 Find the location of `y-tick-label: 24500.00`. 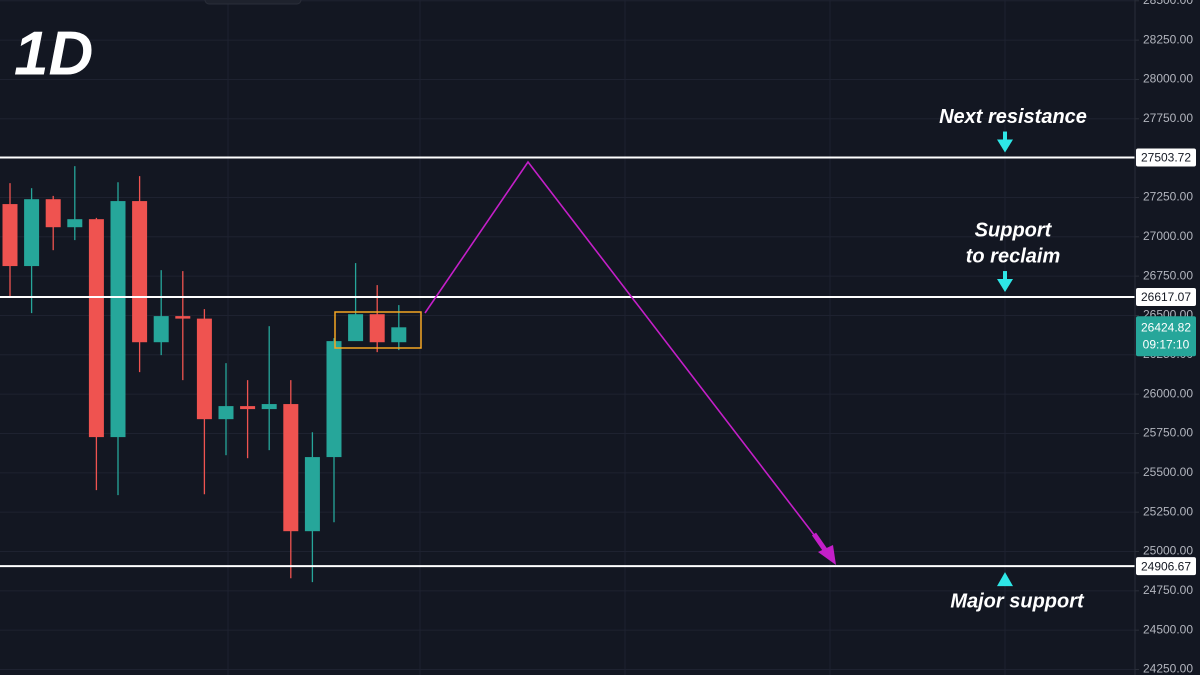

y-tick-label: 24500.00 is located at coordinates (1168, 629).